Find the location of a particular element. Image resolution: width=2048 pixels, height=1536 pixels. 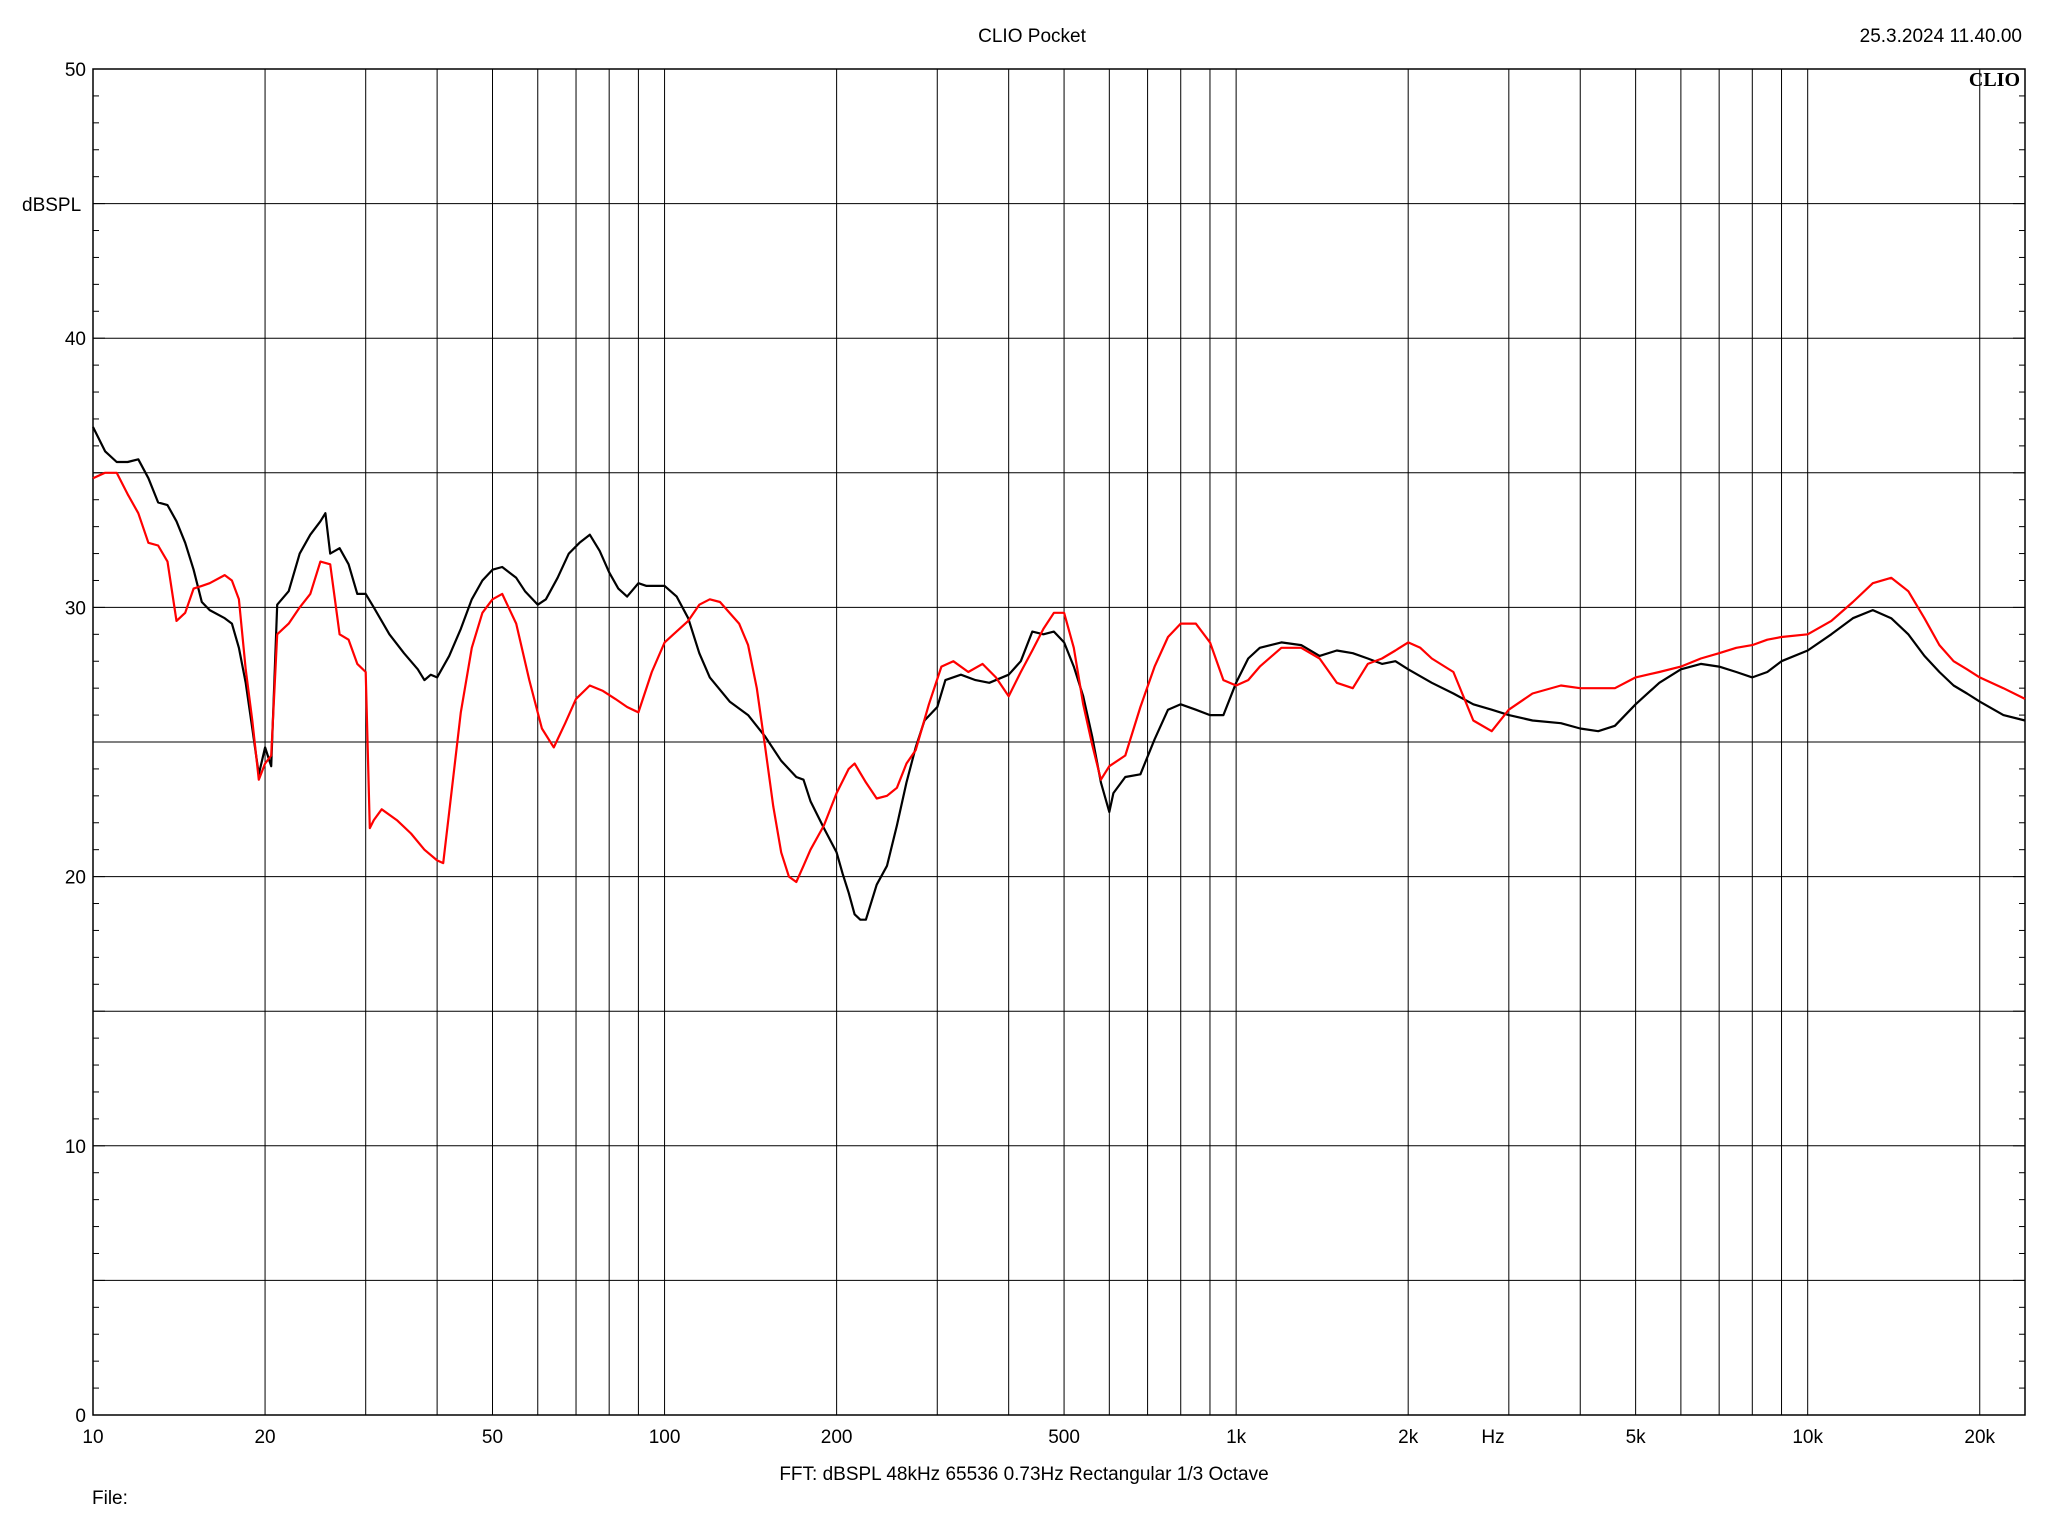

y-tick-label: 40 is located at coordinates (75, 339).